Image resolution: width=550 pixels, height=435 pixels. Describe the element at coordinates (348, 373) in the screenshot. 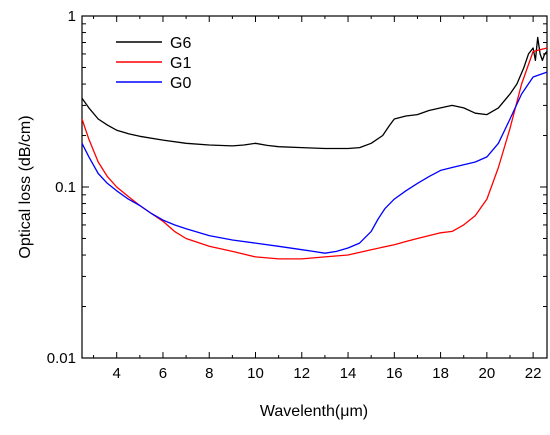

I see `x-tick-label: 14` at that location.